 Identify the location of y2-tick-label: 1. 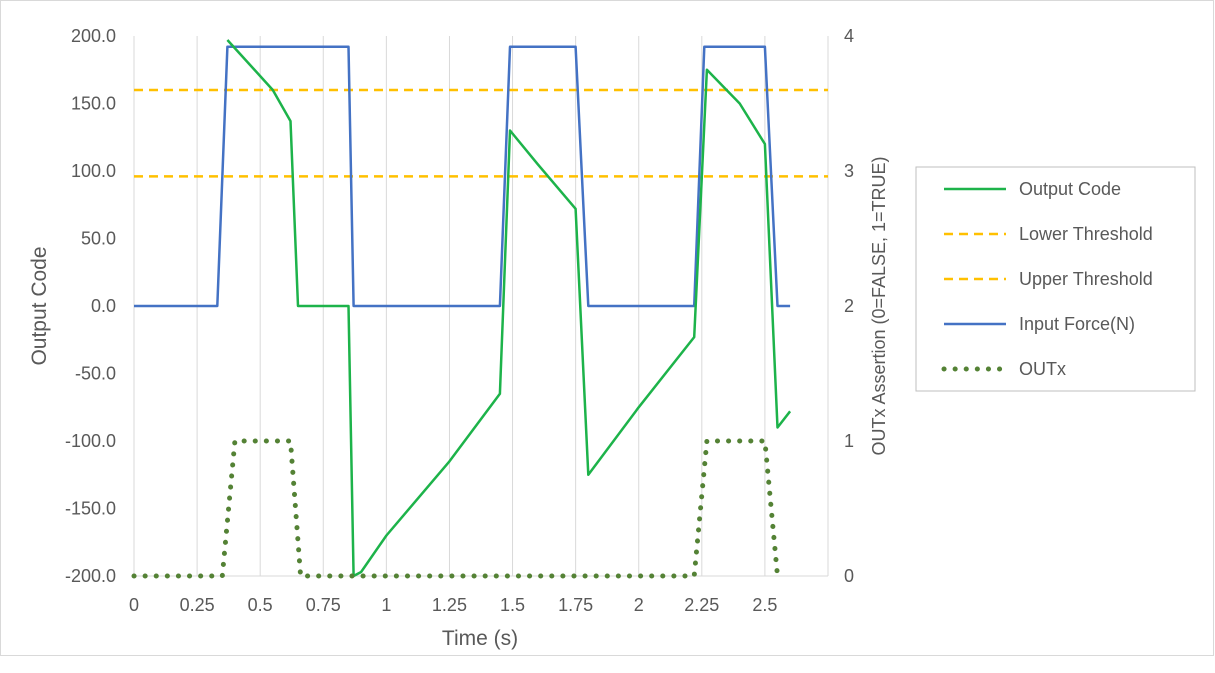
(849, 441).